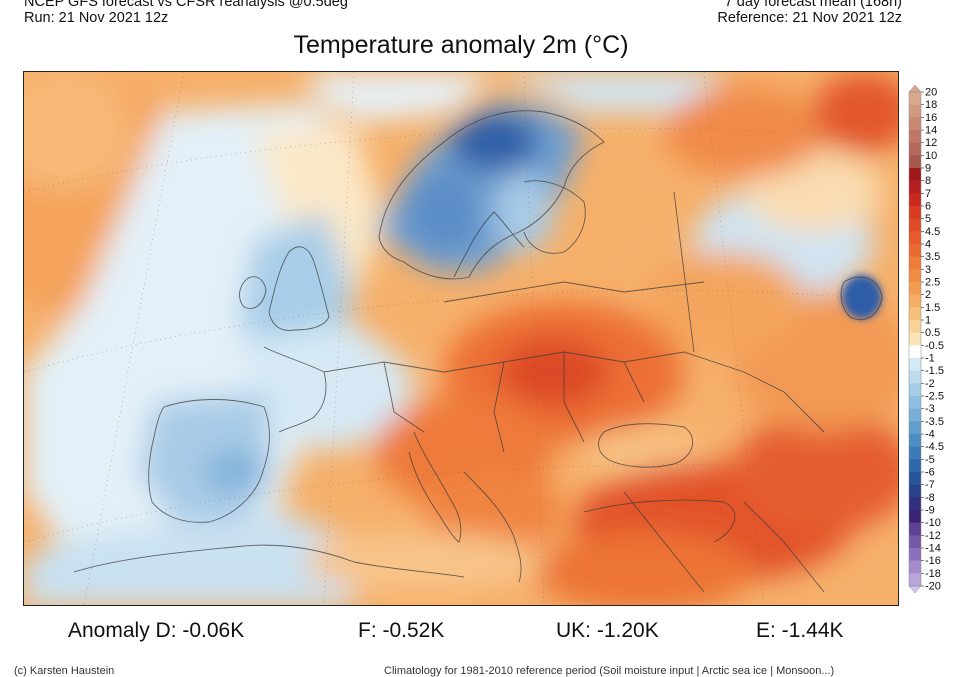  What do you see at coordinates (933, 536) in the screenshot?
I see `colorbar-label: -12` at bounding box center [933, 536].